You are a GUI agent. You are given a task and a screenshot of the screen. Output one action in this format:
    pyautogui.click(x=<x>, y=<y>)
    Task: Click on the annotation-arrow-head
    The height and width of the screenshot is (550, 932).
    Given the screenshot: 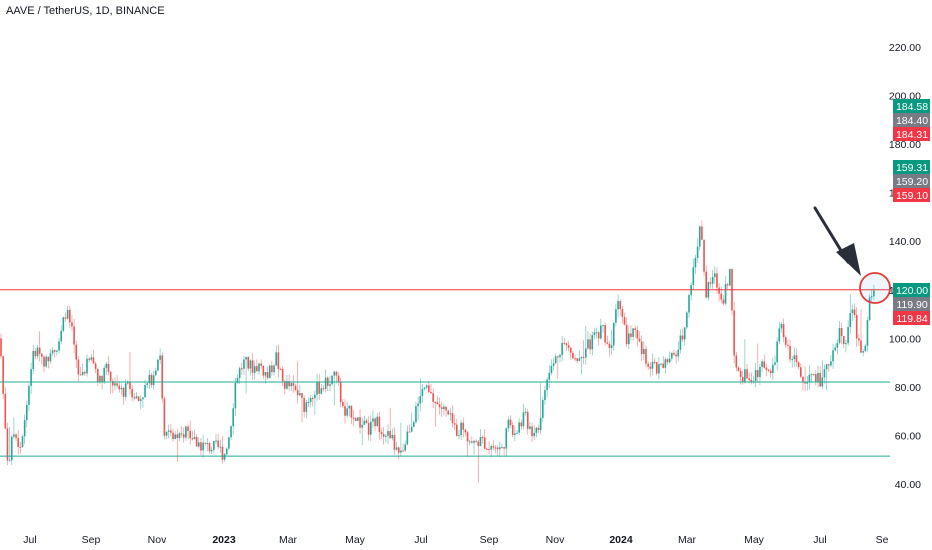 What is the action you would take?
    pyautogui.click(x=848, y=259)
    